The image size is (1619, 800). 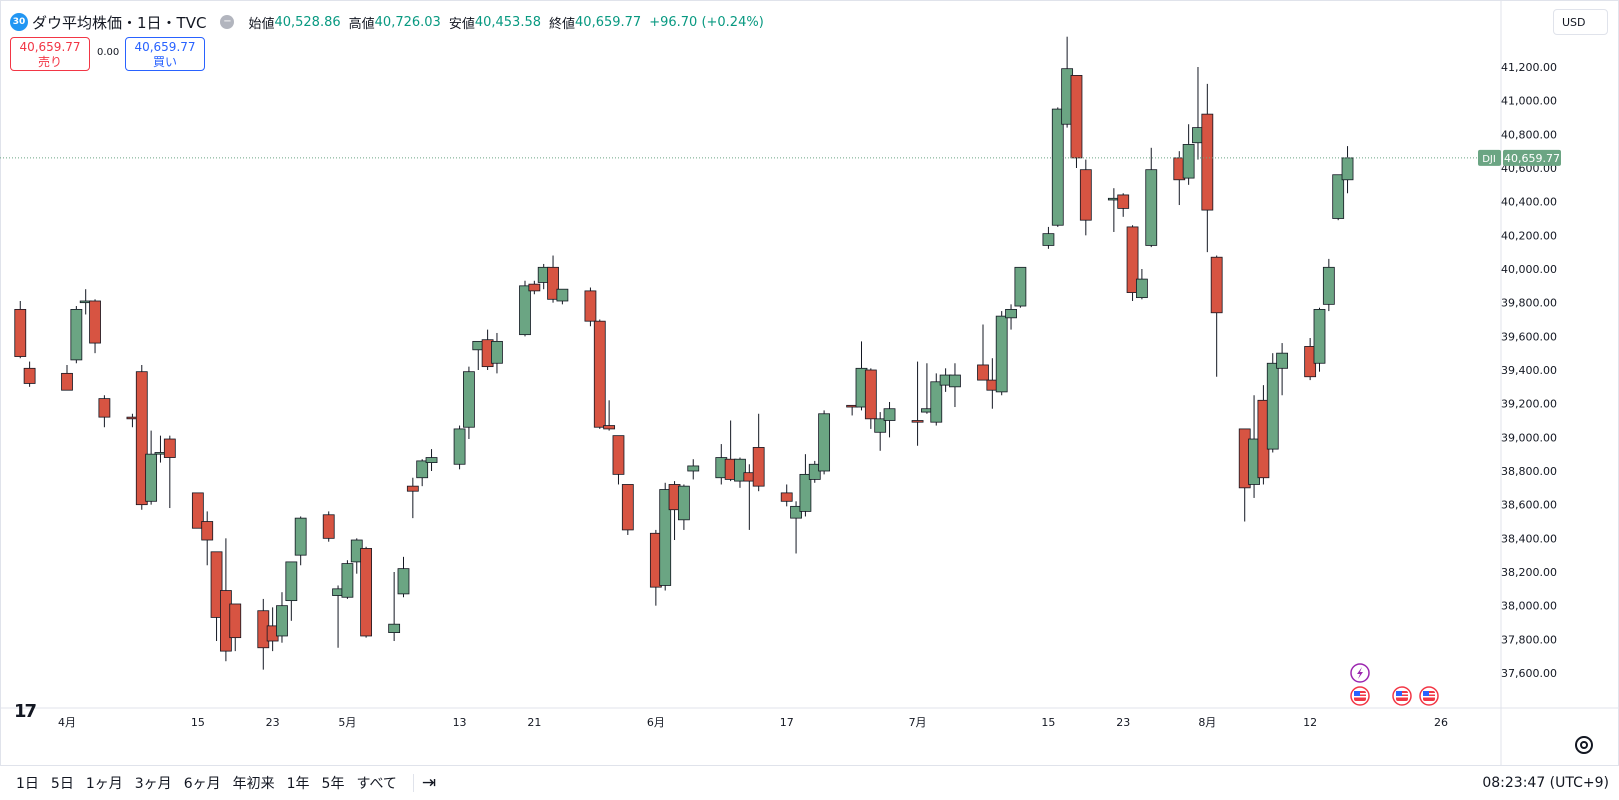 What do you see at coordinates (119, 22) in the screenshot?
I see `symbol-title: ダウ平均株価・1日・TVC` at bounding box center [119, 22].